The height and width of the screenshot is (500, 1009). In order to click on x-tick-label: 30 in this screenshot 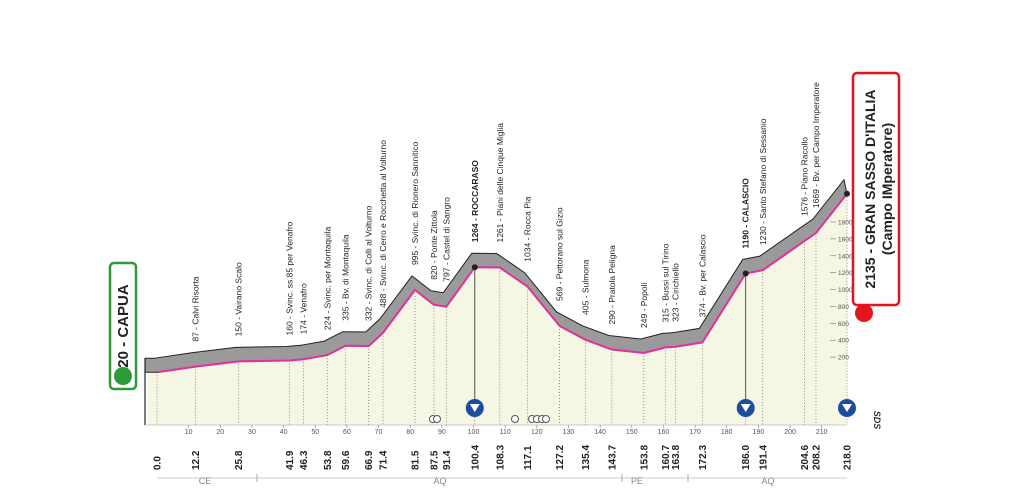, I will do `click(252, 432)`.